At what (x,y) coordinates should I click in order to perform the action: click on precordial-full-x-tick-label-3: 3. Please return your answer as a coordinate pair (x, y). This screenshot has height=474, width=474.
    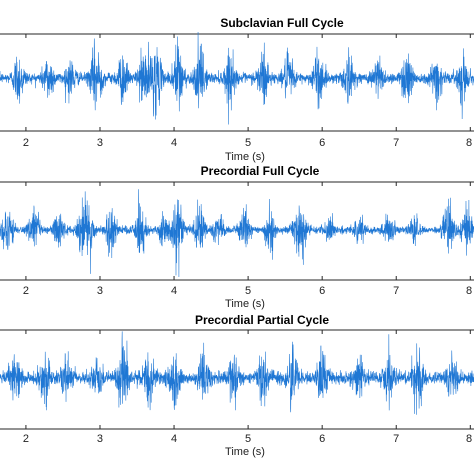
    Looking at the image, I should click on (100, 291).